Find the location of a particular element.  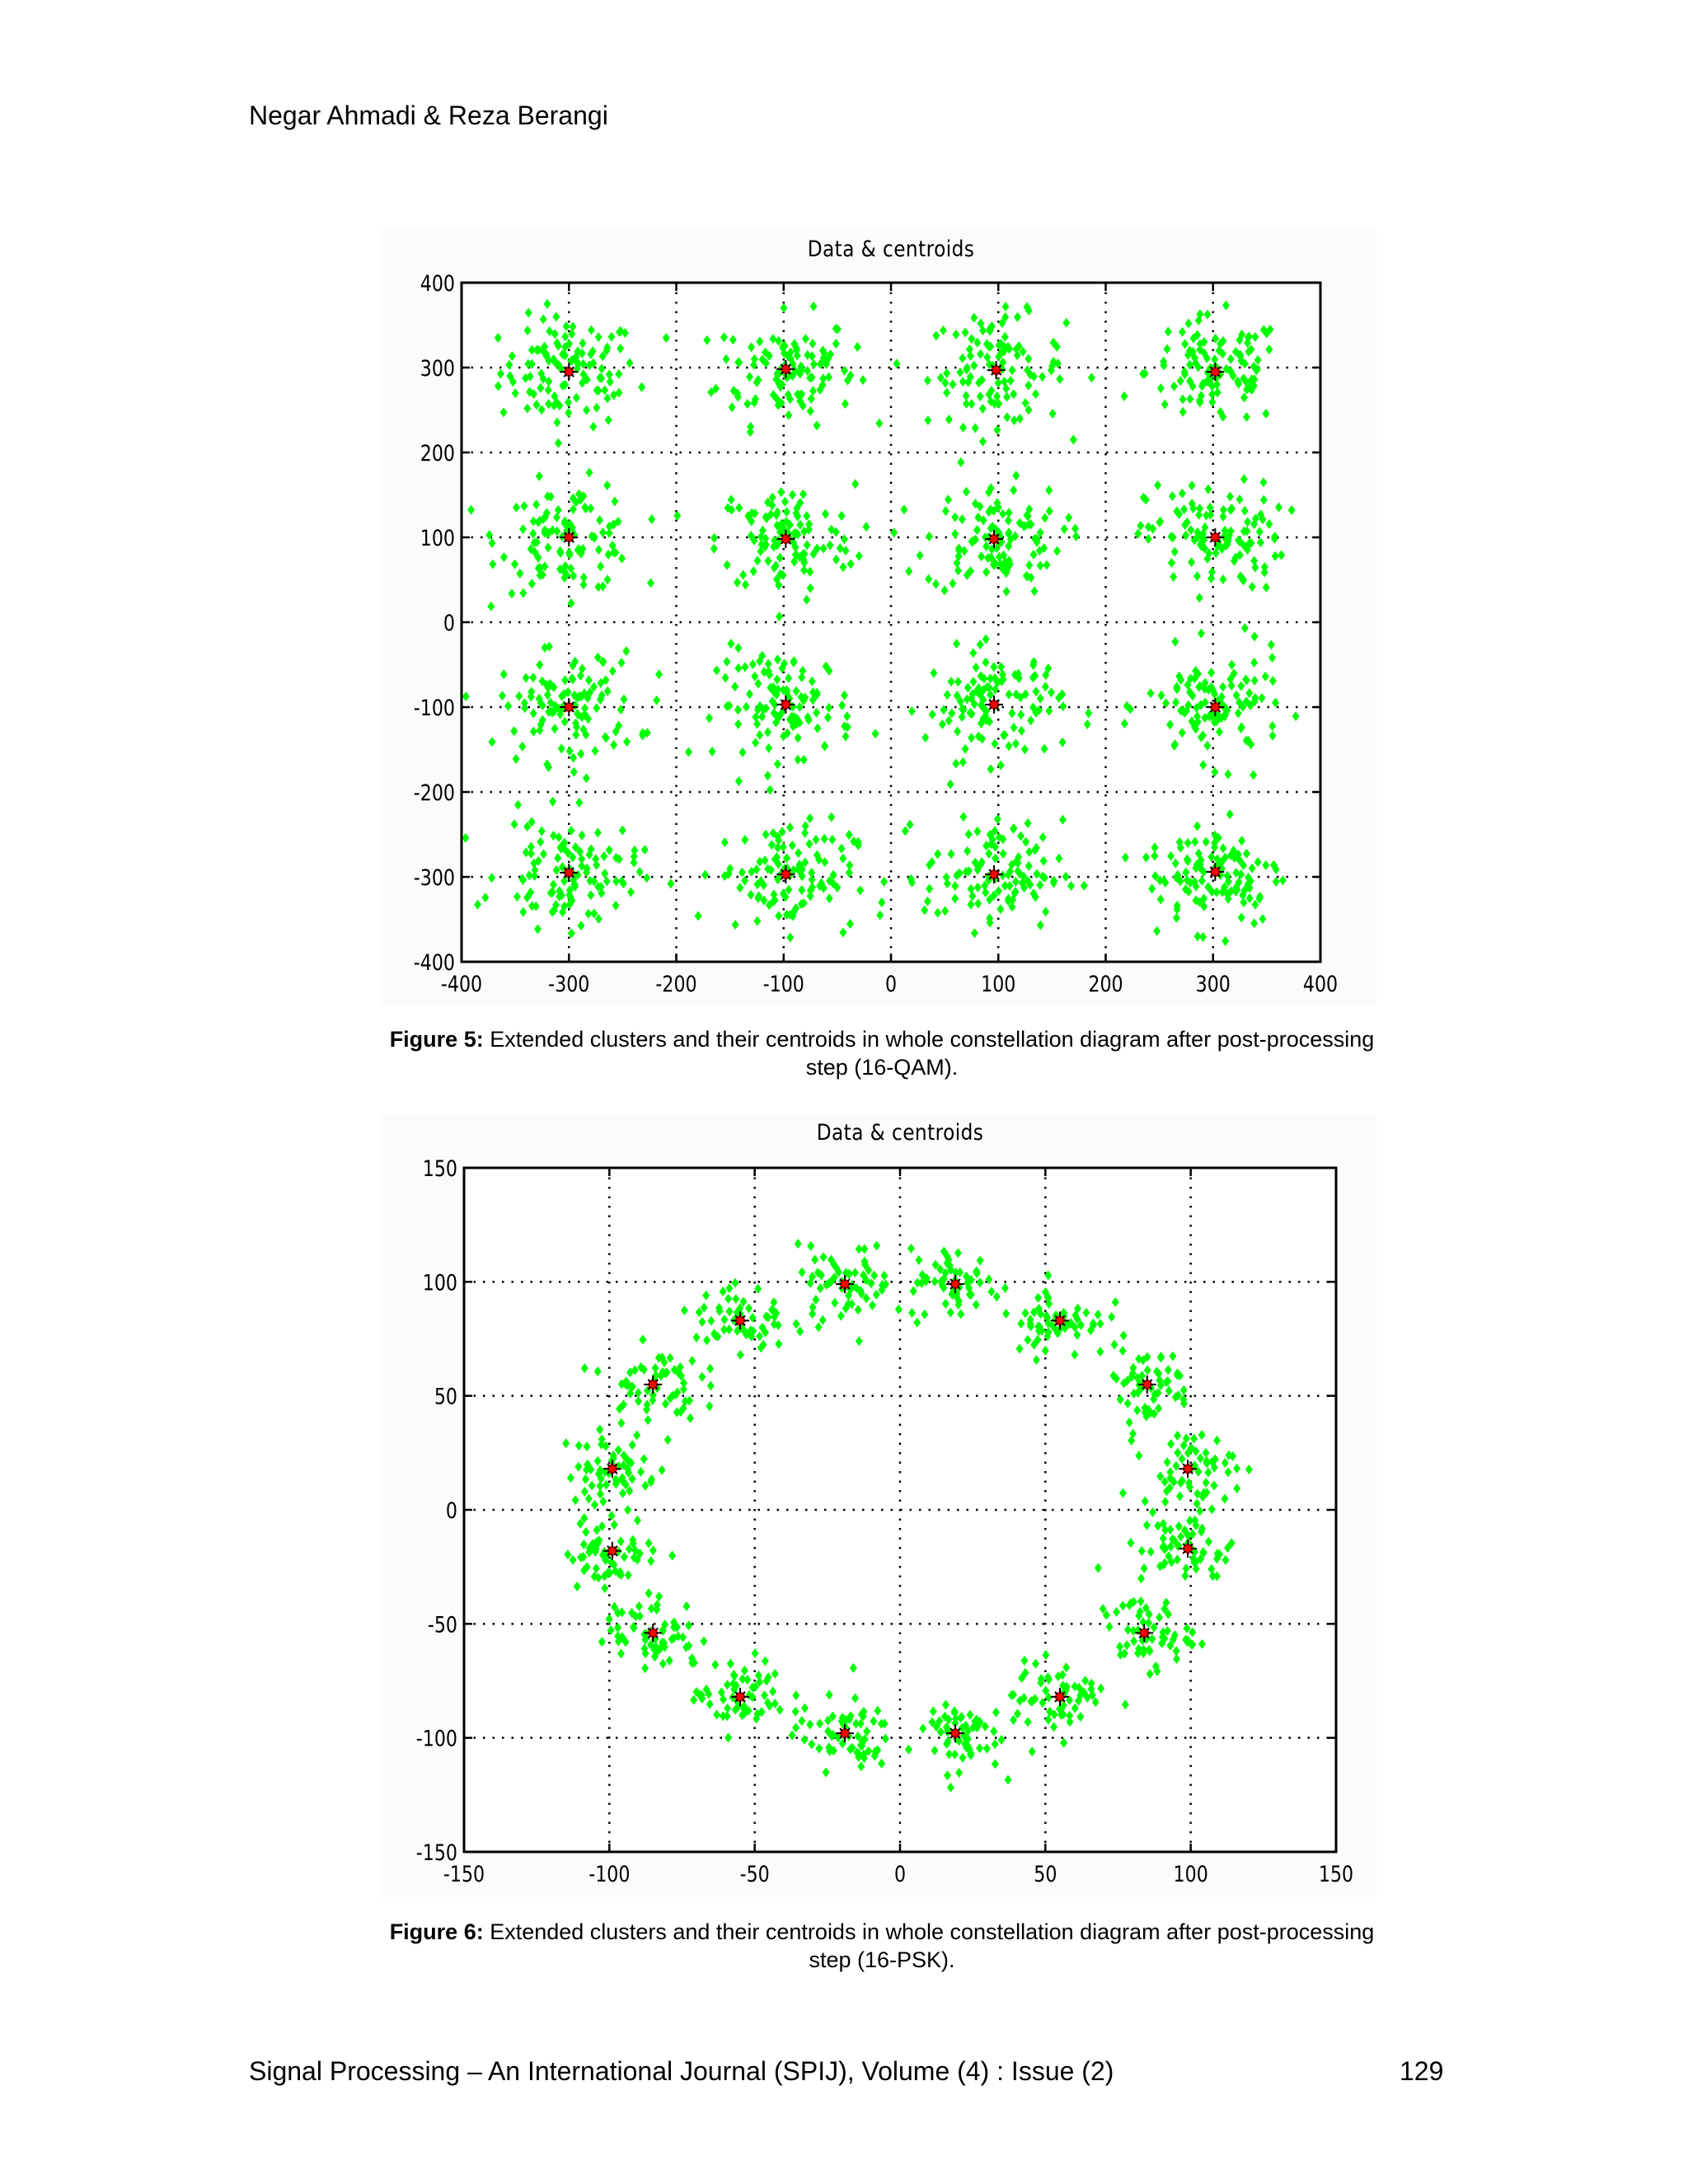

figure-5-caption-line2: step (16-QAM). is located at coordinates (882, 1067).